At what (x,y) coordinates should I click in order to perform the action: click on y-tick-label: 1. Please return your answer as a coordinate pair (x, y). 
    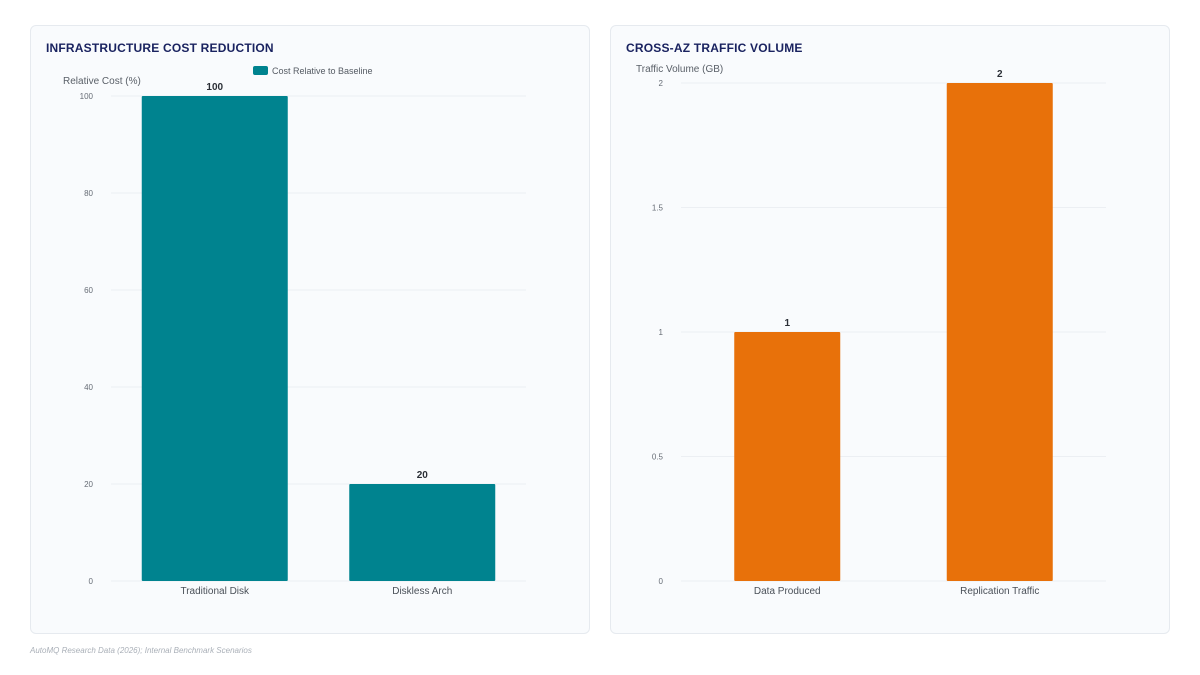
    Looking at the image, I should click on (661, 332).